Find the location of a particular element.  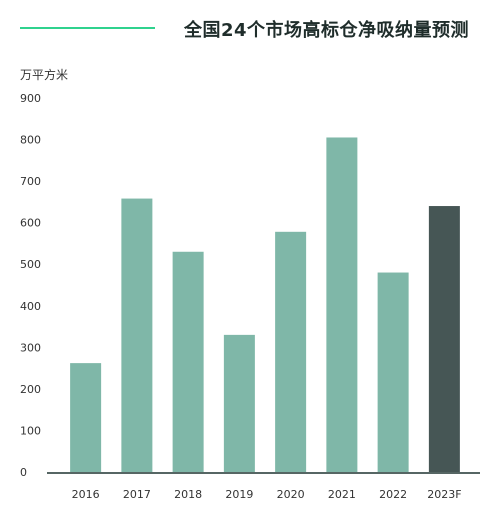

y-tick-label: 600 is located at coordinates (30, 223).